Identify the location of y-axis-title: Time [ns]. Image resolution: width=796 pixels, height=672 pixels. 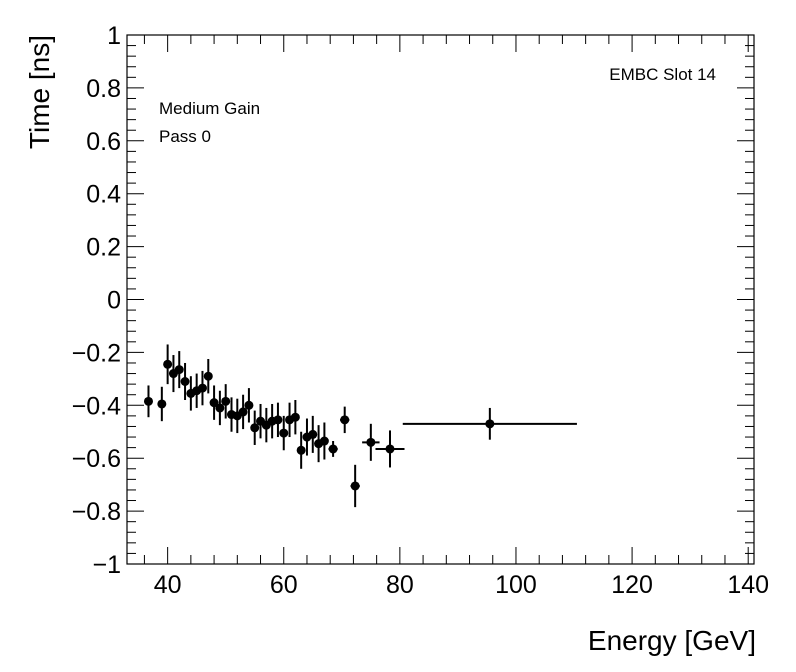
(39, 92).